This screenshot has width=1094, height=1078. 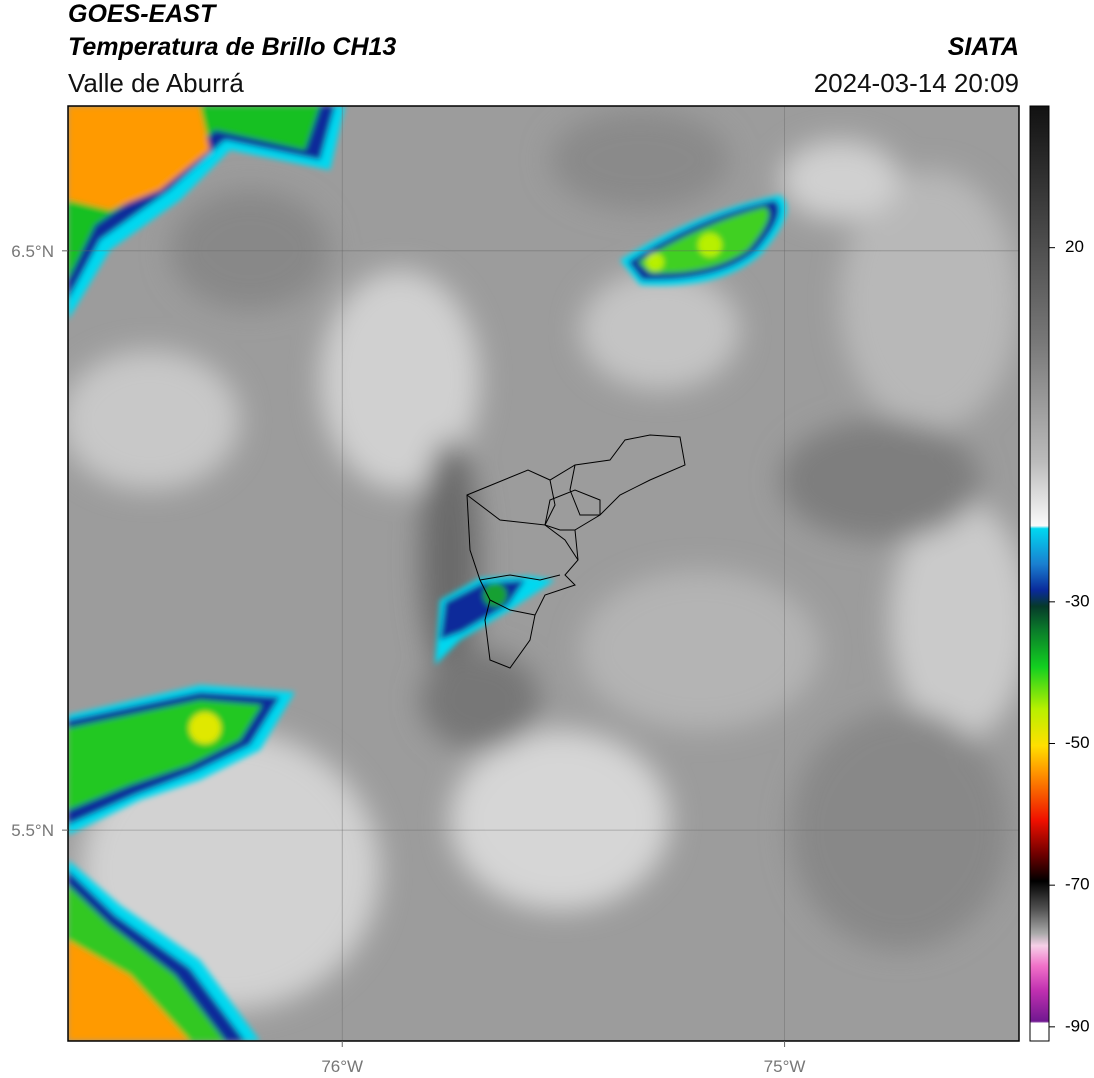 I want to click on colorbar-tick-label: -90, so click(x=1077, y=1025).